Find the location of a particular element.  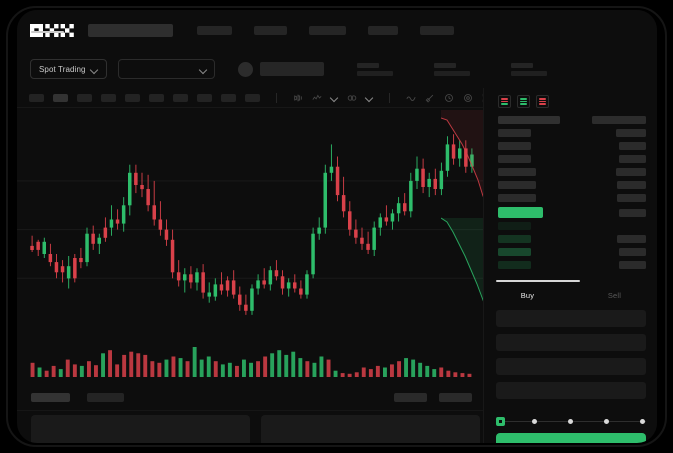

volume-chart-svg is located at coordinates (251, 362).